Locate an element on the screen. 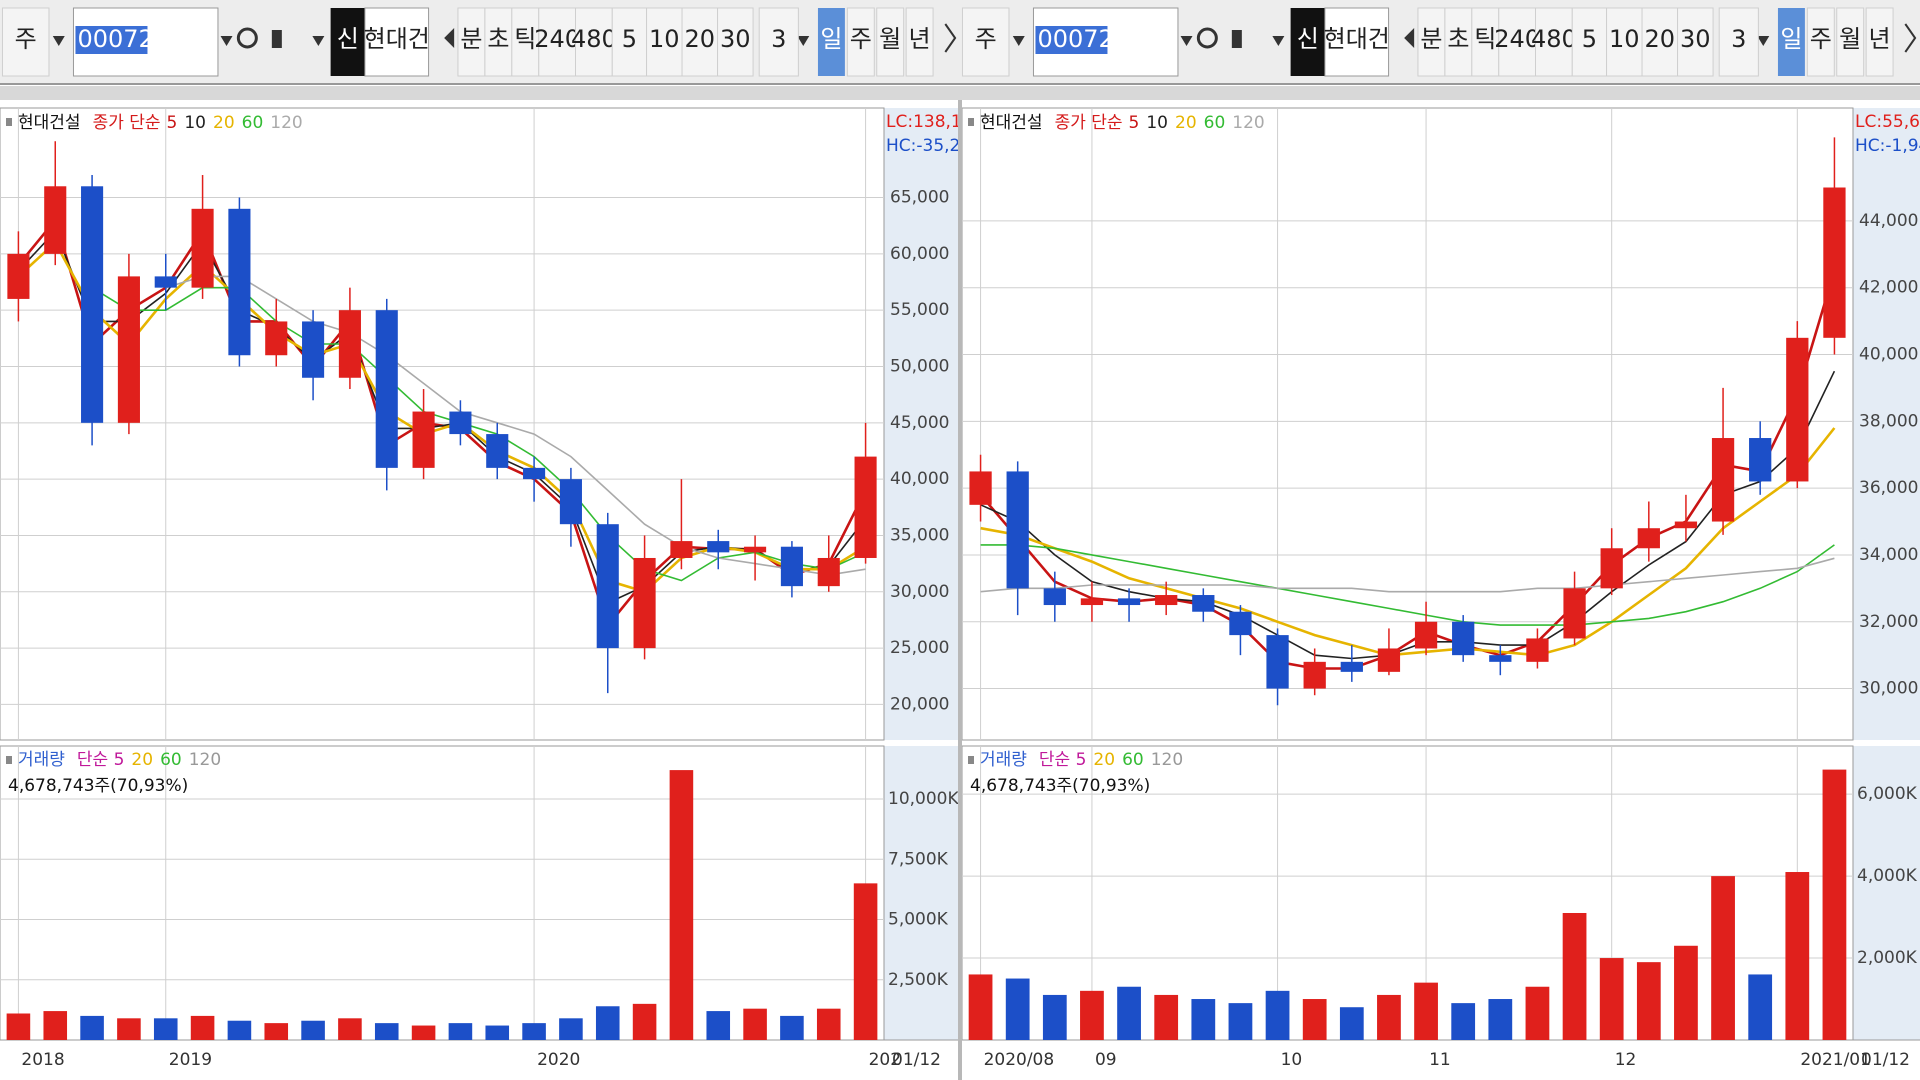 This screenshot has width=1920, height=1080. y-tick-label: 50,000 is located at coordinates (919, 366).